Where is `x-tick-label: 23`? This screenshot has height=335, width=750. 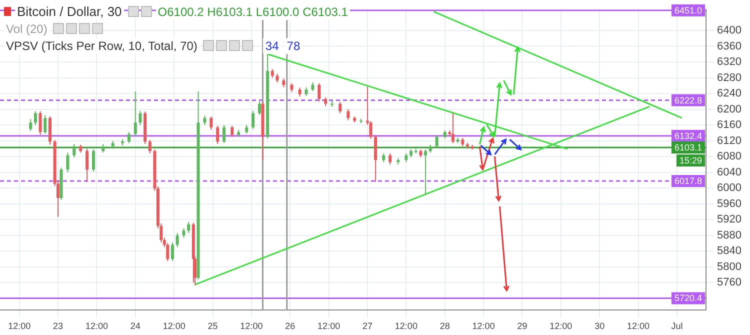
x-tick-label: 23 is located at coordinates (58, 326).